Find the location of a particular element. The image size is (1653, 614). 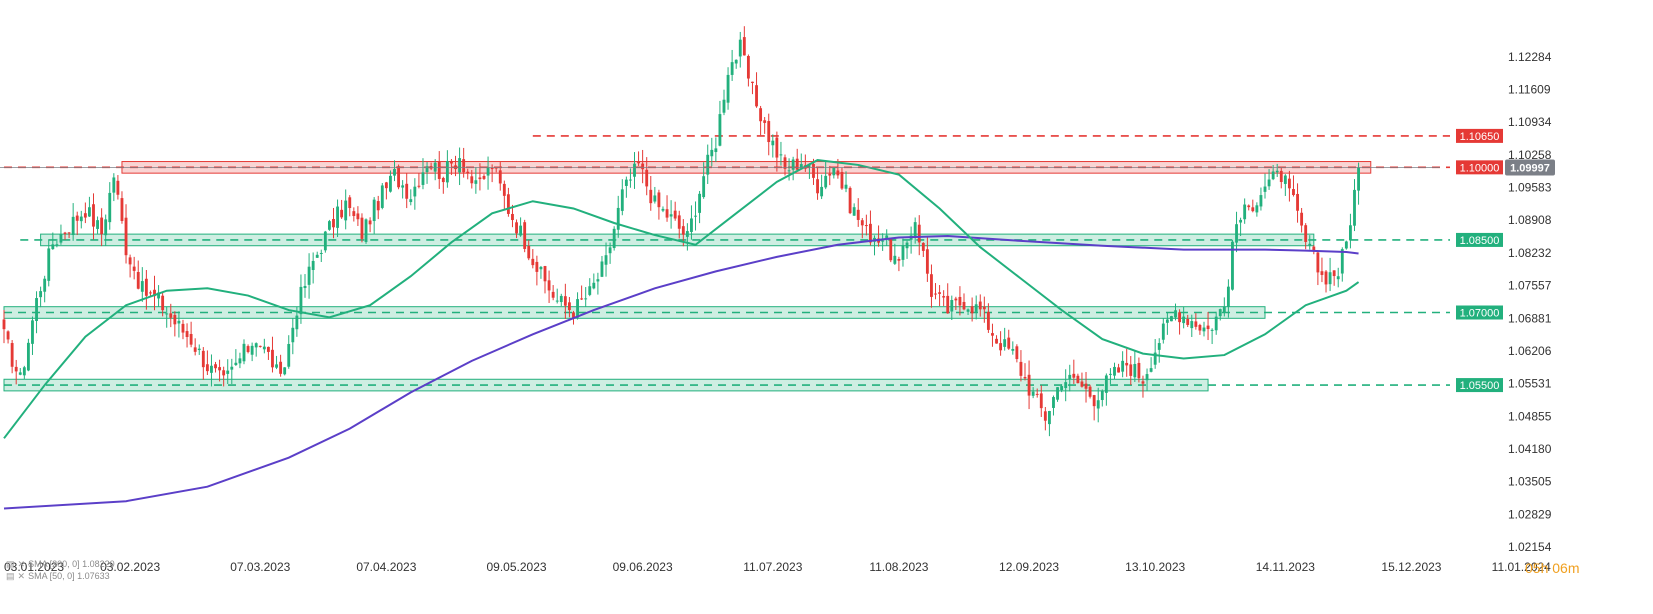

legend-sma200: ▤ ✕ SMA [200, 0] 1.08220 is located at coordinates (60, 564).